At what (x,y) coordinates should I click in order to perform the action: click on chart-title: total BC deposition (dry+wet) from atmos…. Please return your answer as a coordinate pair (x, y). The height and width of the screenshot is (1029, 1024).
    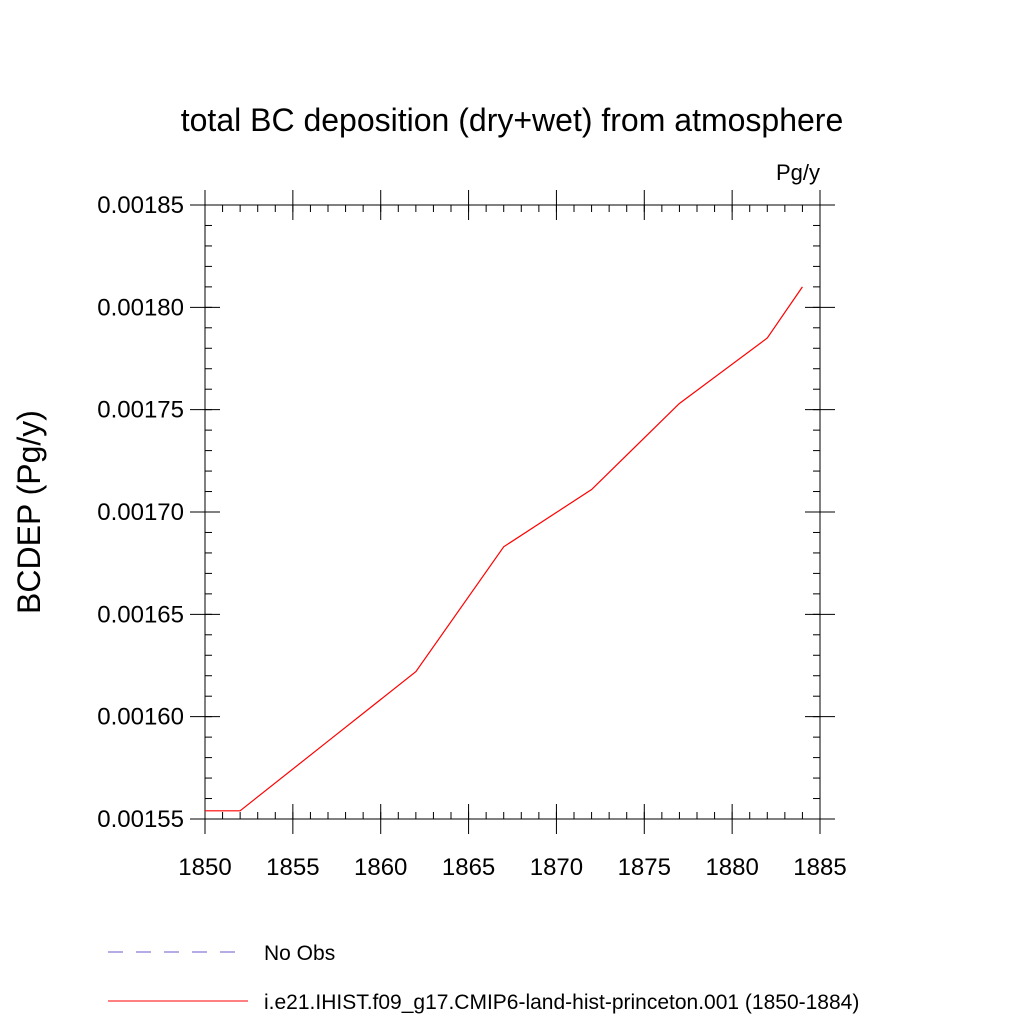
    Looking at the image, I should click on (512, 120).